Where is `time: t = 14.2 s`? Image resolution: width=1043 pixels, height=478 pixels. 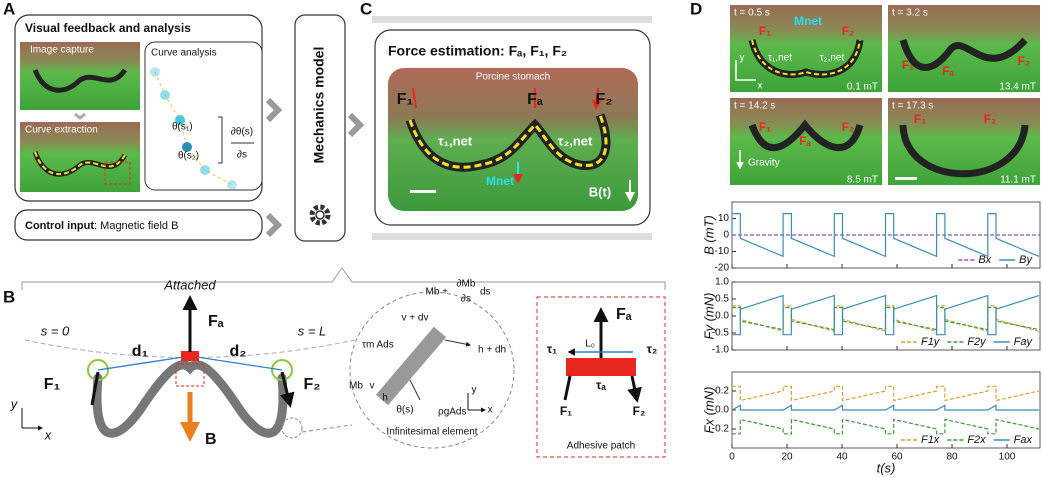 time: t = 14.2 s is located at coordinates (754, 106).